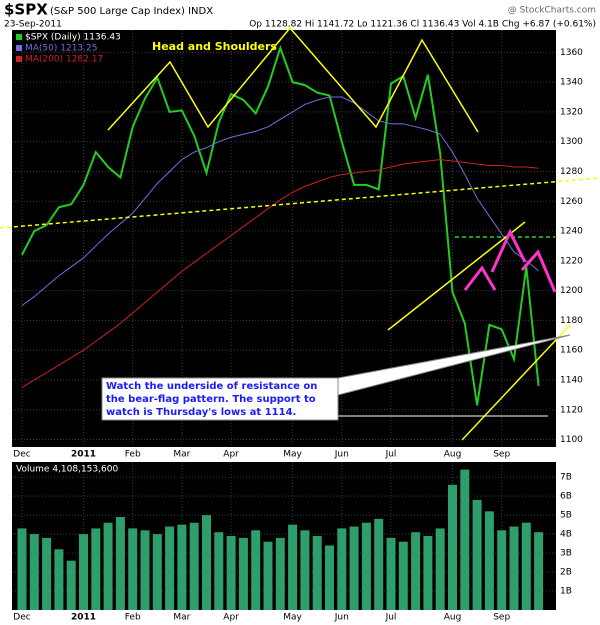  I want to click on y-tick-label: 1160, so click(571, 351).